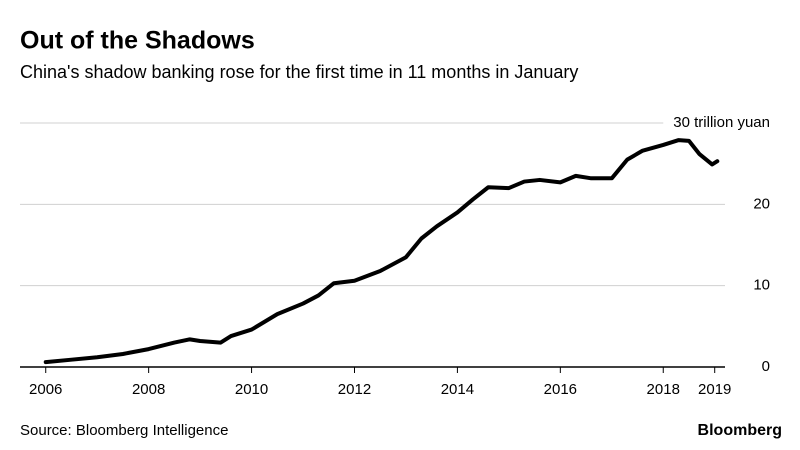  What do you see at coordinates (124, 430) in the screenshot?
I see `source: Source: Bloomberg Intelligence` at bounding box center [124, 430].